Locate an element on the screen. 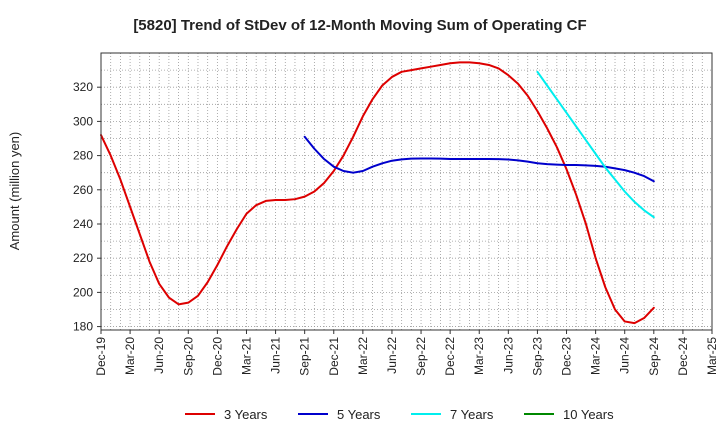  x-tick-label: Jun-24 is located at coordinates (625, 355).